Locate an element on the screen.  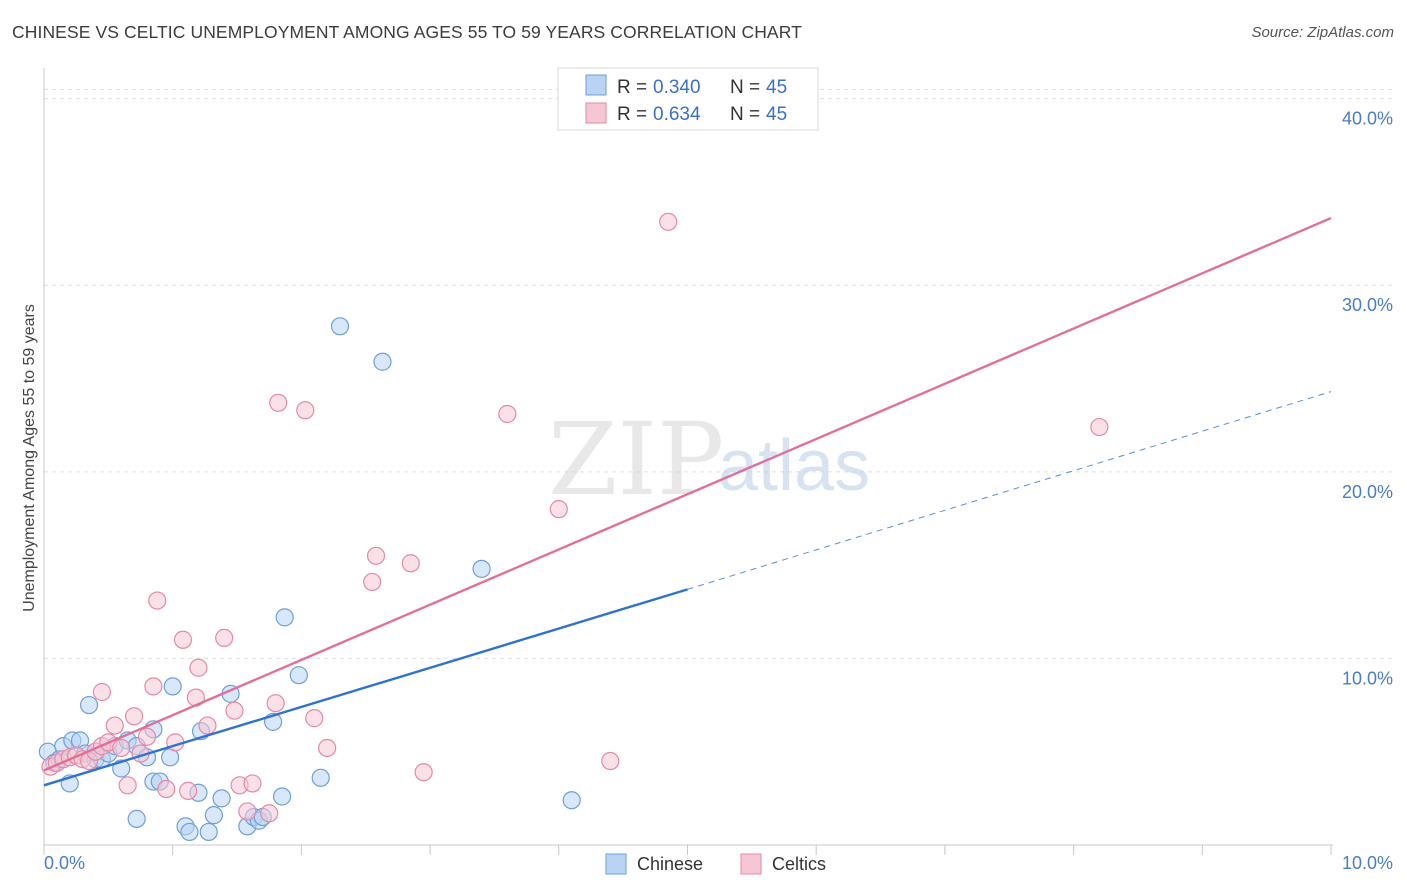
legend-n-value-chinese: 45 is located at coordinates (776, 87).